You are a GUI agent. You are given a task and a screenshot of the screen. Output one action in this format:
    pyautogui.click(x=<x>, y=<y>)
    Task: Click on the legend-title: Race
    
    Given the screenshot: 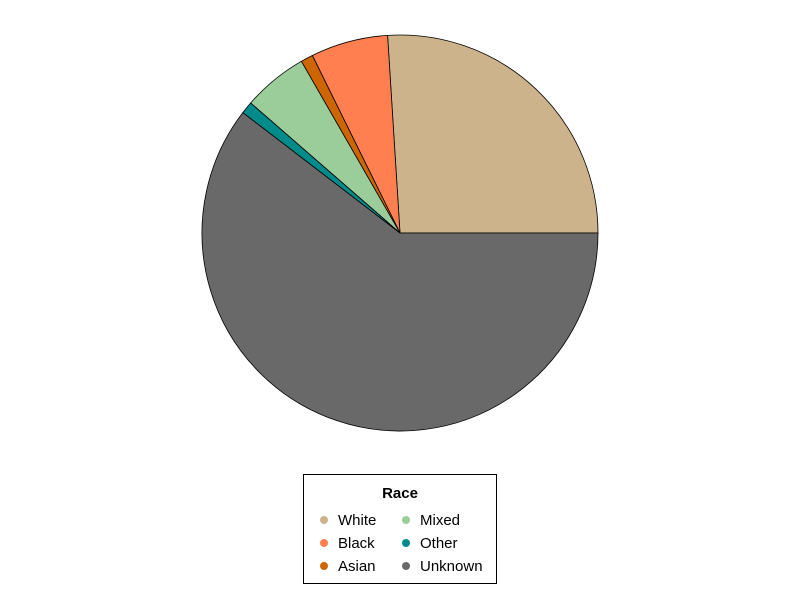 What is the action you would take?
    pyautogui.click(x=400, y=493)
    